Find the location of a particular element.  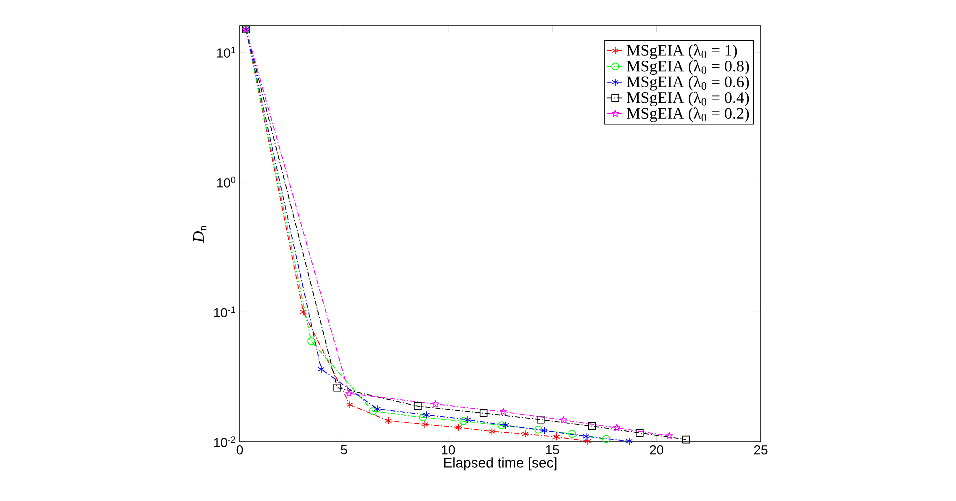

y-tick-label: 10$^{0}$ is located at coordinates (226, 182).